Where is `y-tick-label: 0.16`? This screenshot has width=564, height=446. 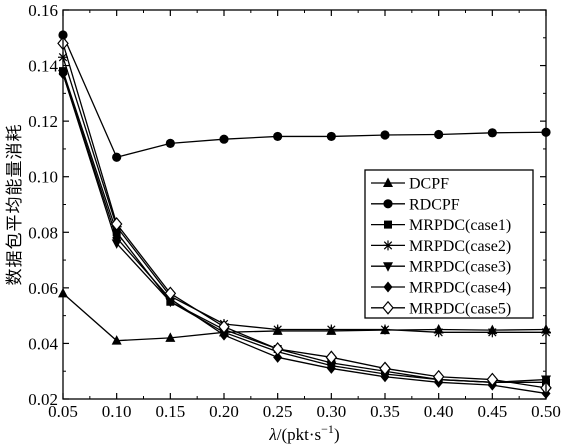
y-tick-label: 0.16 is located at coordinates (43, 10).